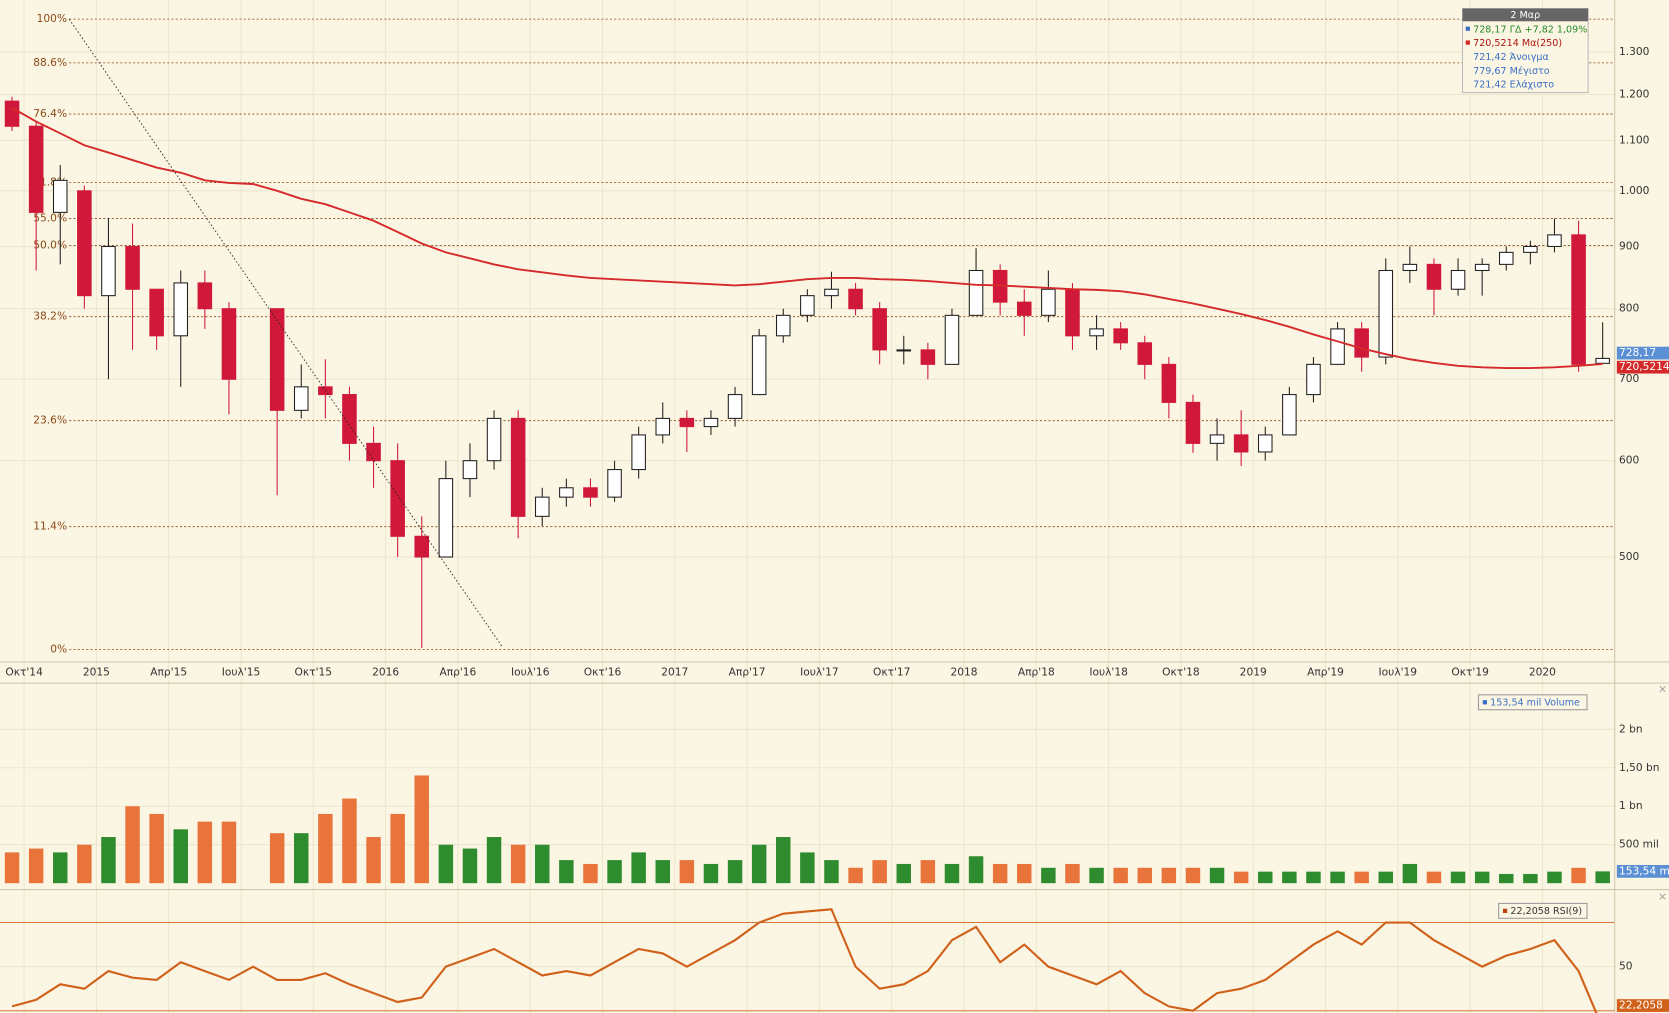 The width and height of the screenshot is (1669, 1013). Describe the element at coordinates (1535, 702) in the screenshot. I see `volume-legend-text: 153,54 mil Volume` at that location.